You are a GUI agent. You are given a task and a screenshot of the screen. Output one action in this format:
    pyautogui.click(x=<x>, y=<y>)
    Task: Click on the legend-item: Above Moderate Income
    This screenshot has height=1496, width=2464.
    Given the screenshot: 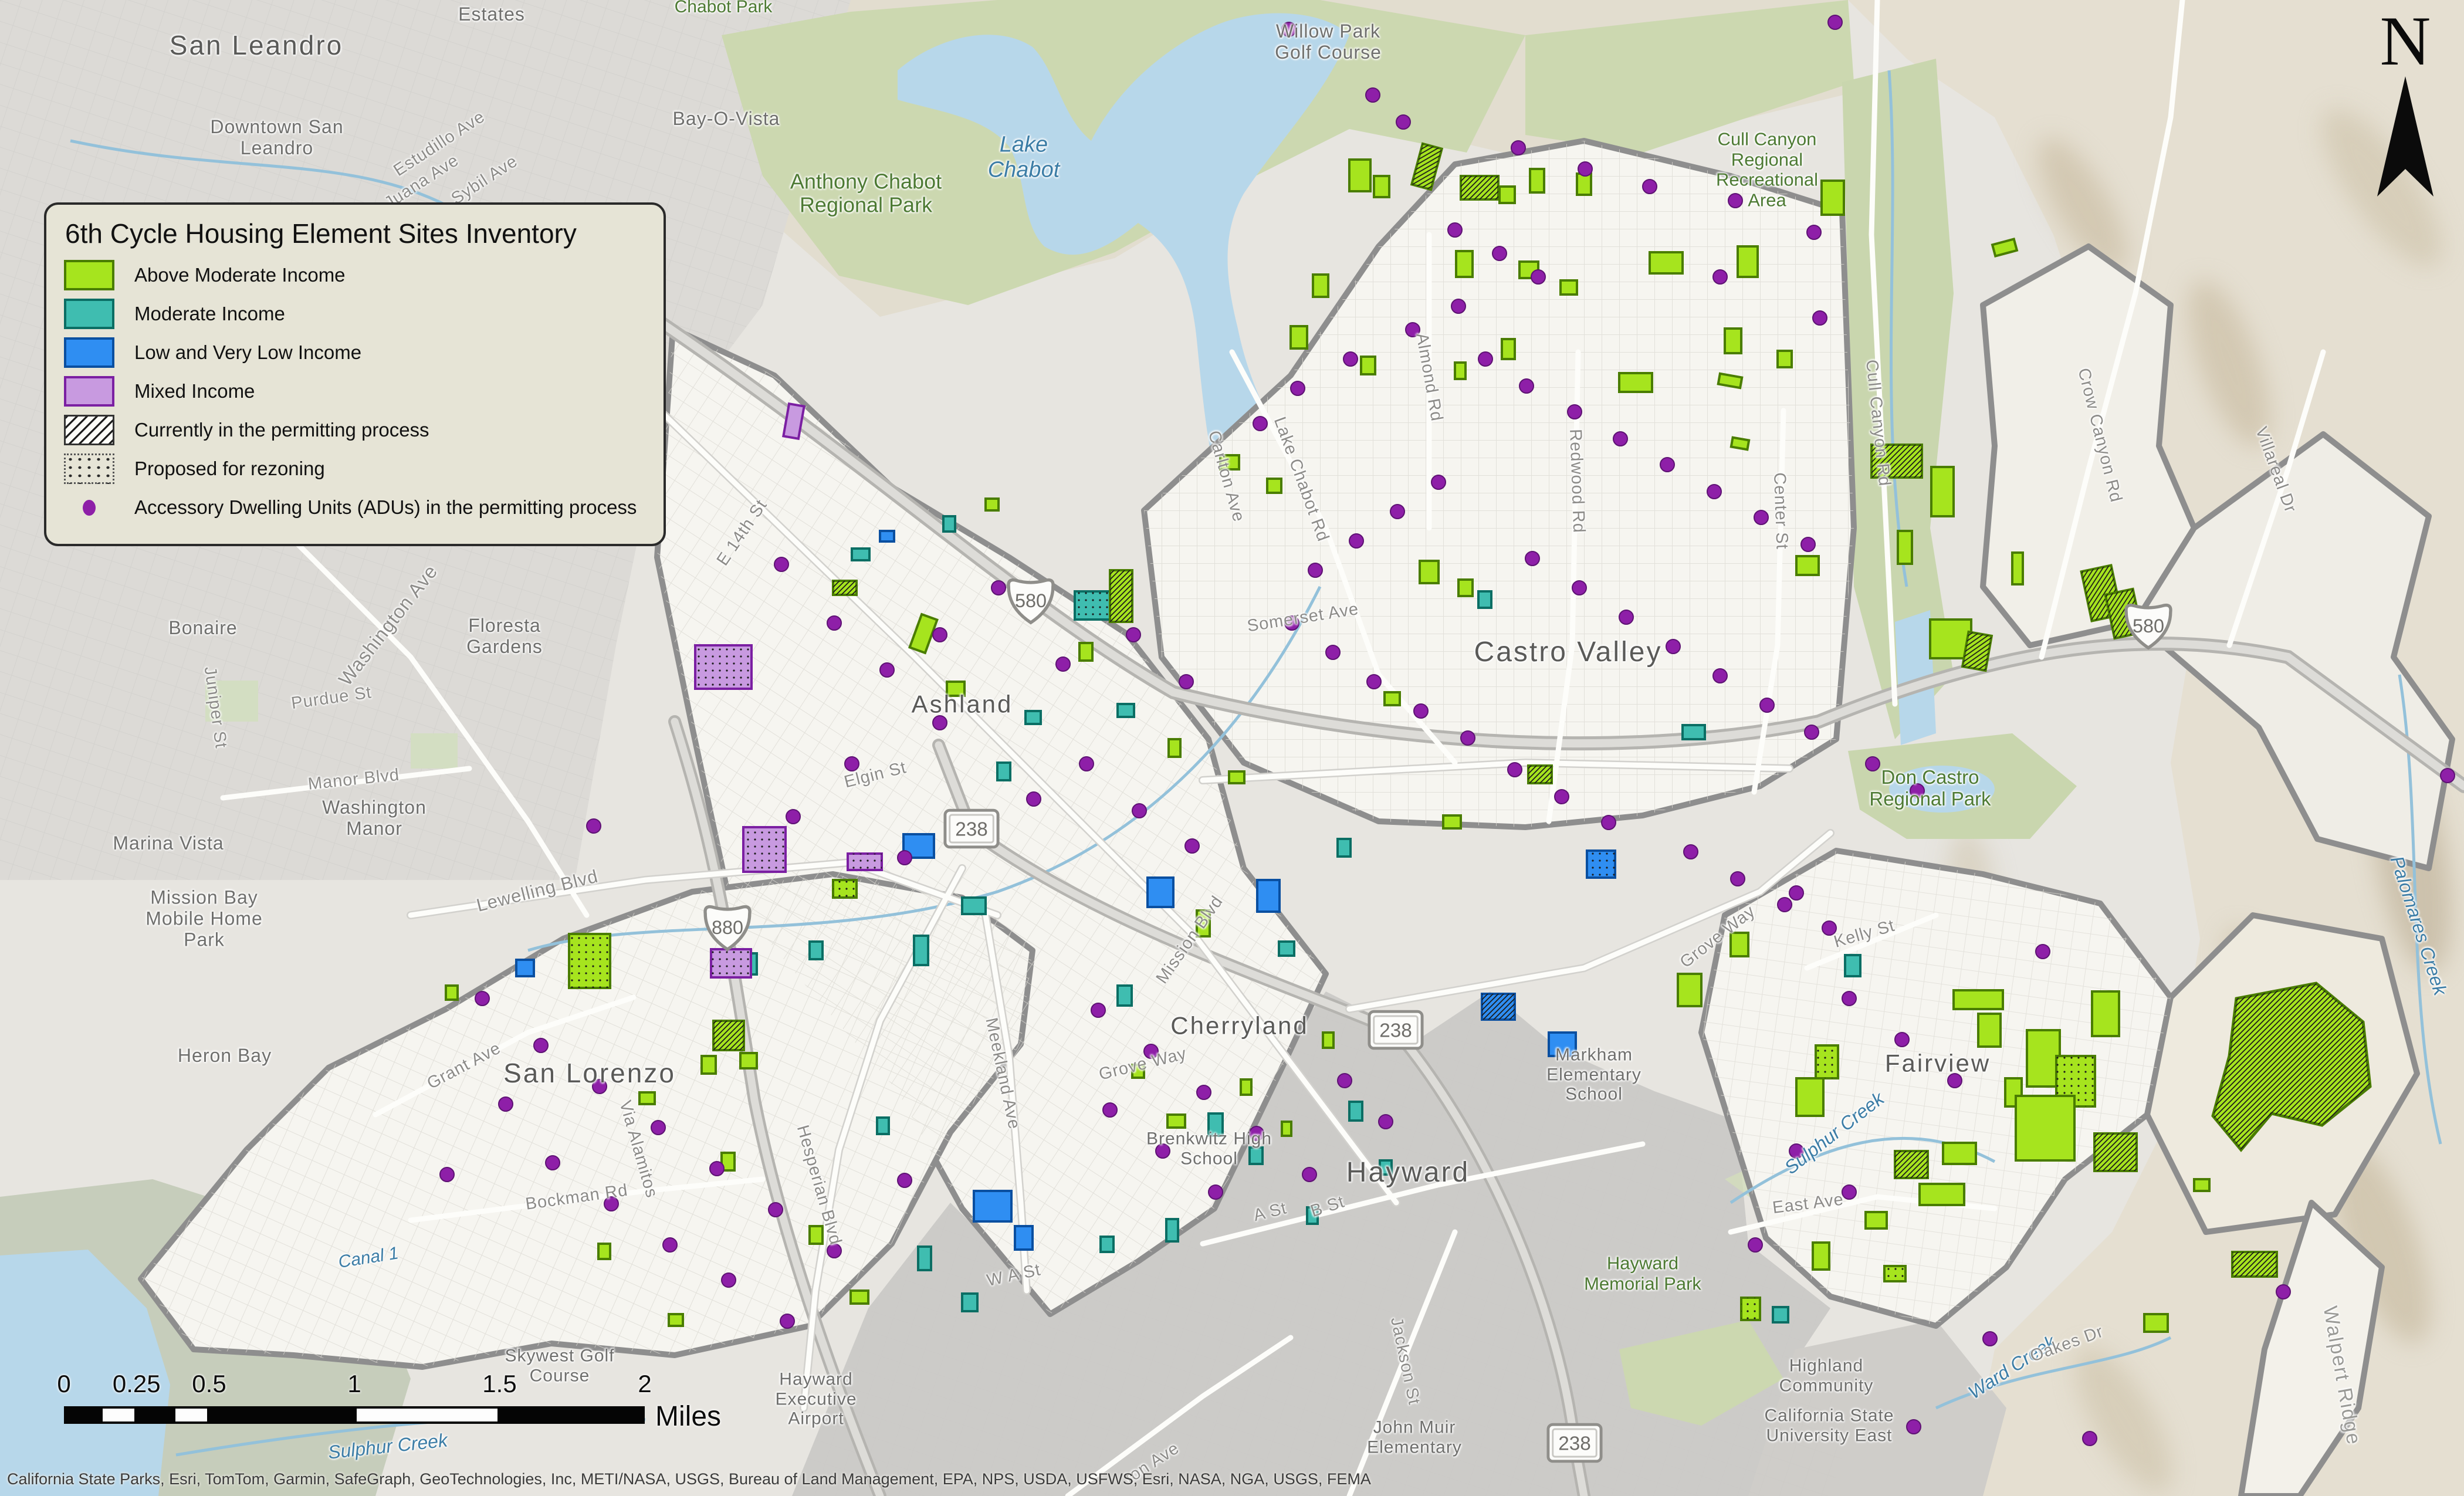 What is the action you would take?
    pyautogui.click(x=355, y=275)
    